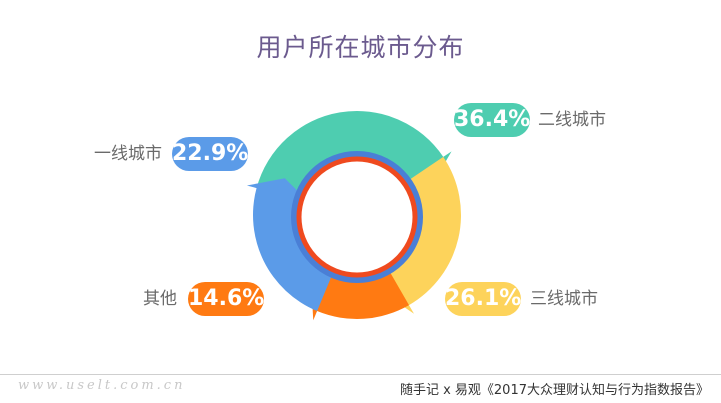 This screenshot has height=403, width=721. I want to click on inner-ring-blue, so click(357, 217).